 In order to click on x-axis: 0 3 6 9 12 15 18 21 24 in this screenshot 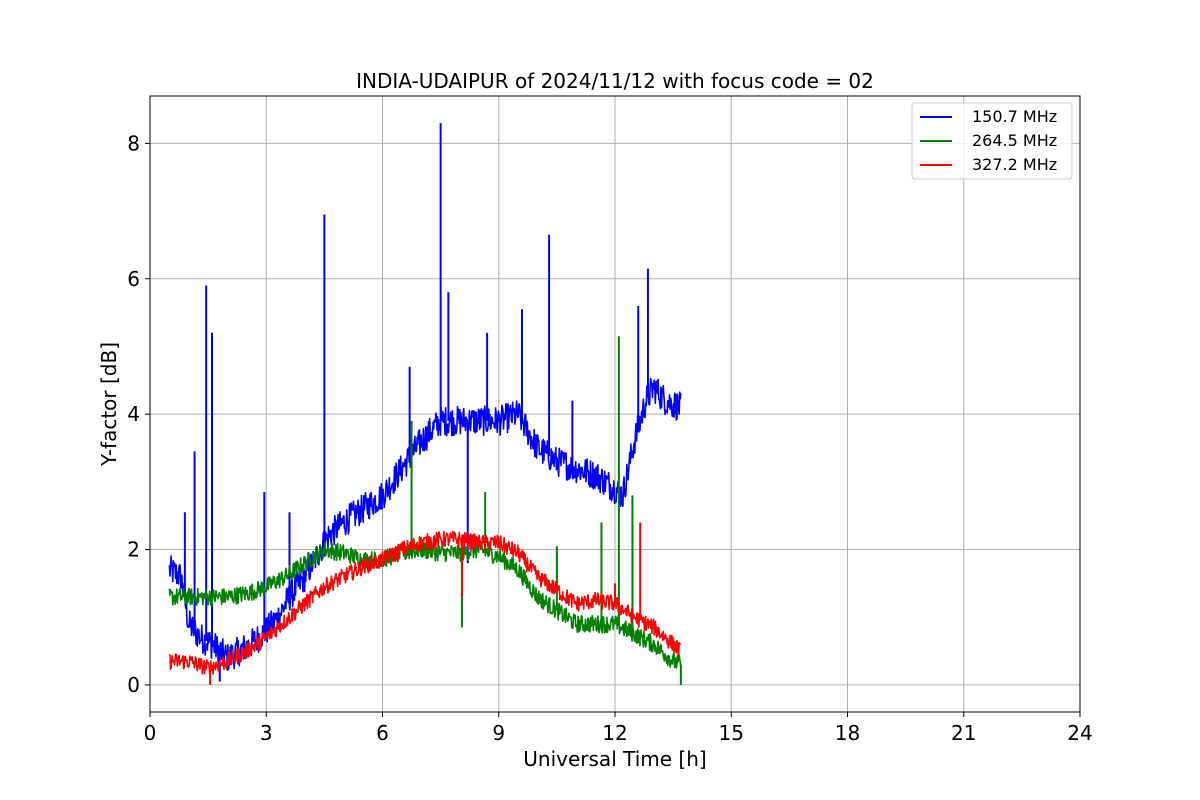, I will do `click(618, 728)`.